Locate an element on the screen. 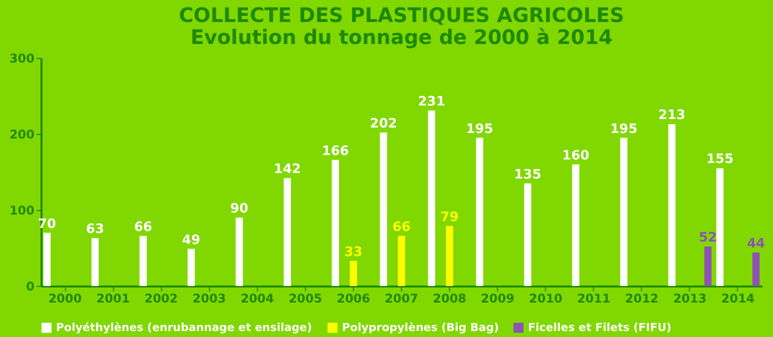 The height and width of the screenshot is (337, 773). x-tick-label: 2012 is located at coordinates (642, 299).